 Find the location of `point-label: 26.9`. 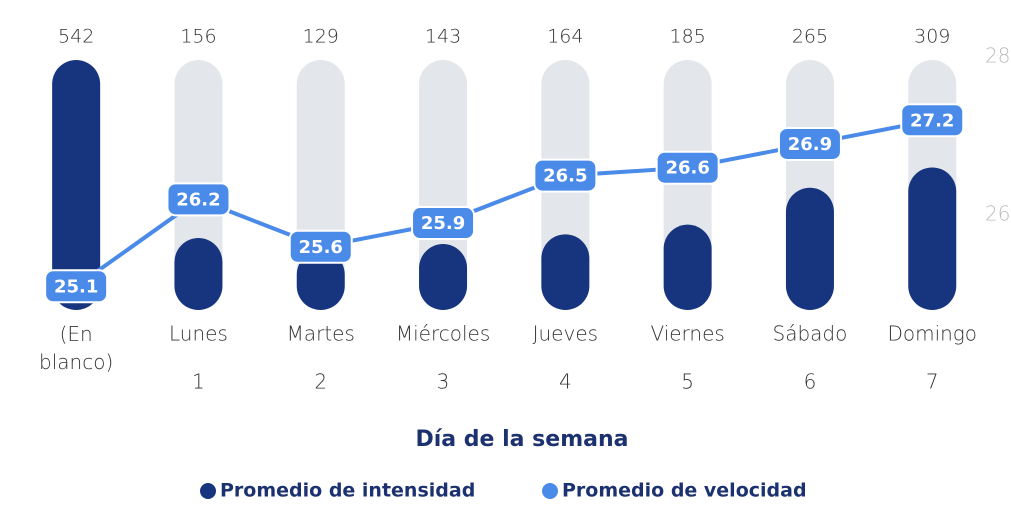

point-label: 26.9 is located at coordinates (810, 144).